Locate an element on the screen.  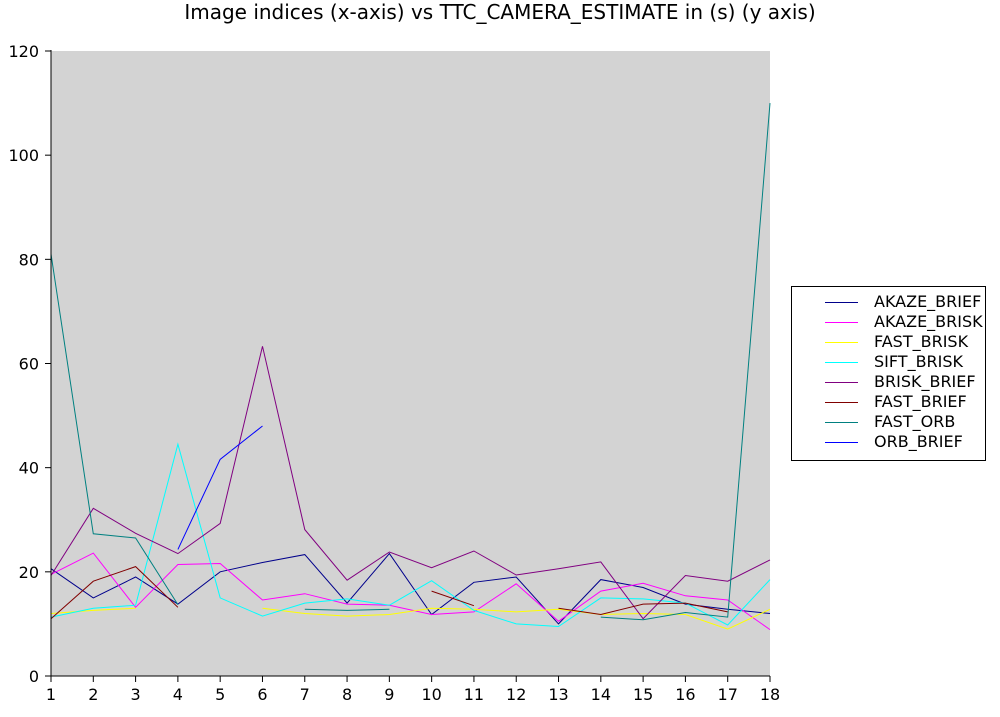
y-tick-label: 0 is located at coordinates (34, 676).